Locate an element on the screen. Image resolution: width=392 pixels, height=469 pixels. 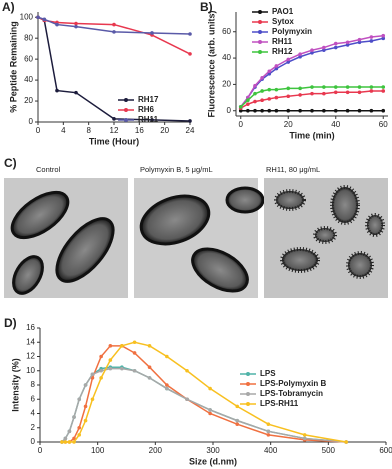
x-tick-label: 8 is located at coordinates (88, 130).